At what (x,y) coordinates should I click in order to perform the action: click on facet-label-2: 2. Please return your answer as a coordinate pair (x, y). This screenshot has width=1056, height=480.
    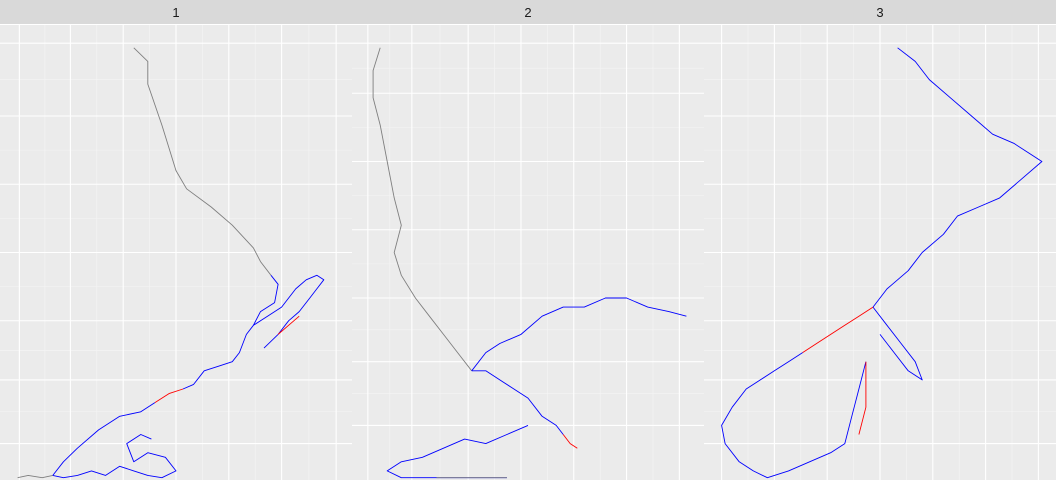
    Looking at the image, I should click on (528, 12).